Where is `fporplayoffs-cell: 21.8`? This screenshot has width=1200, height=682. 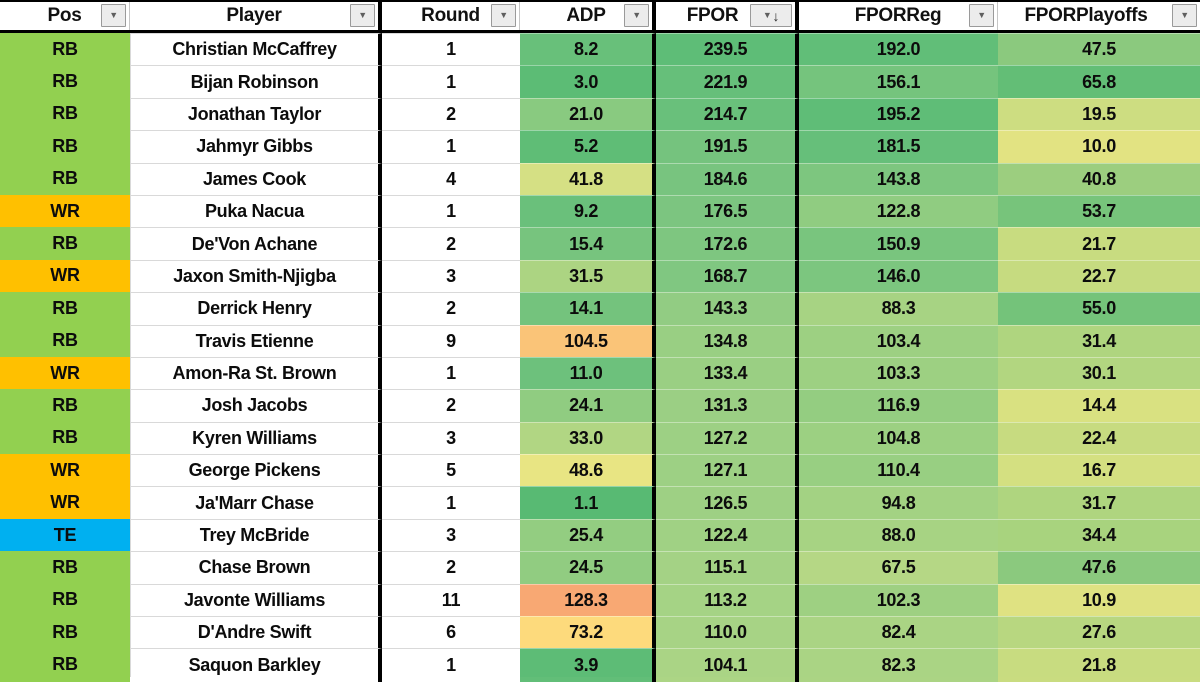
fporplayoffs-cell: 21.8 is located at coordinates (1099, 662).